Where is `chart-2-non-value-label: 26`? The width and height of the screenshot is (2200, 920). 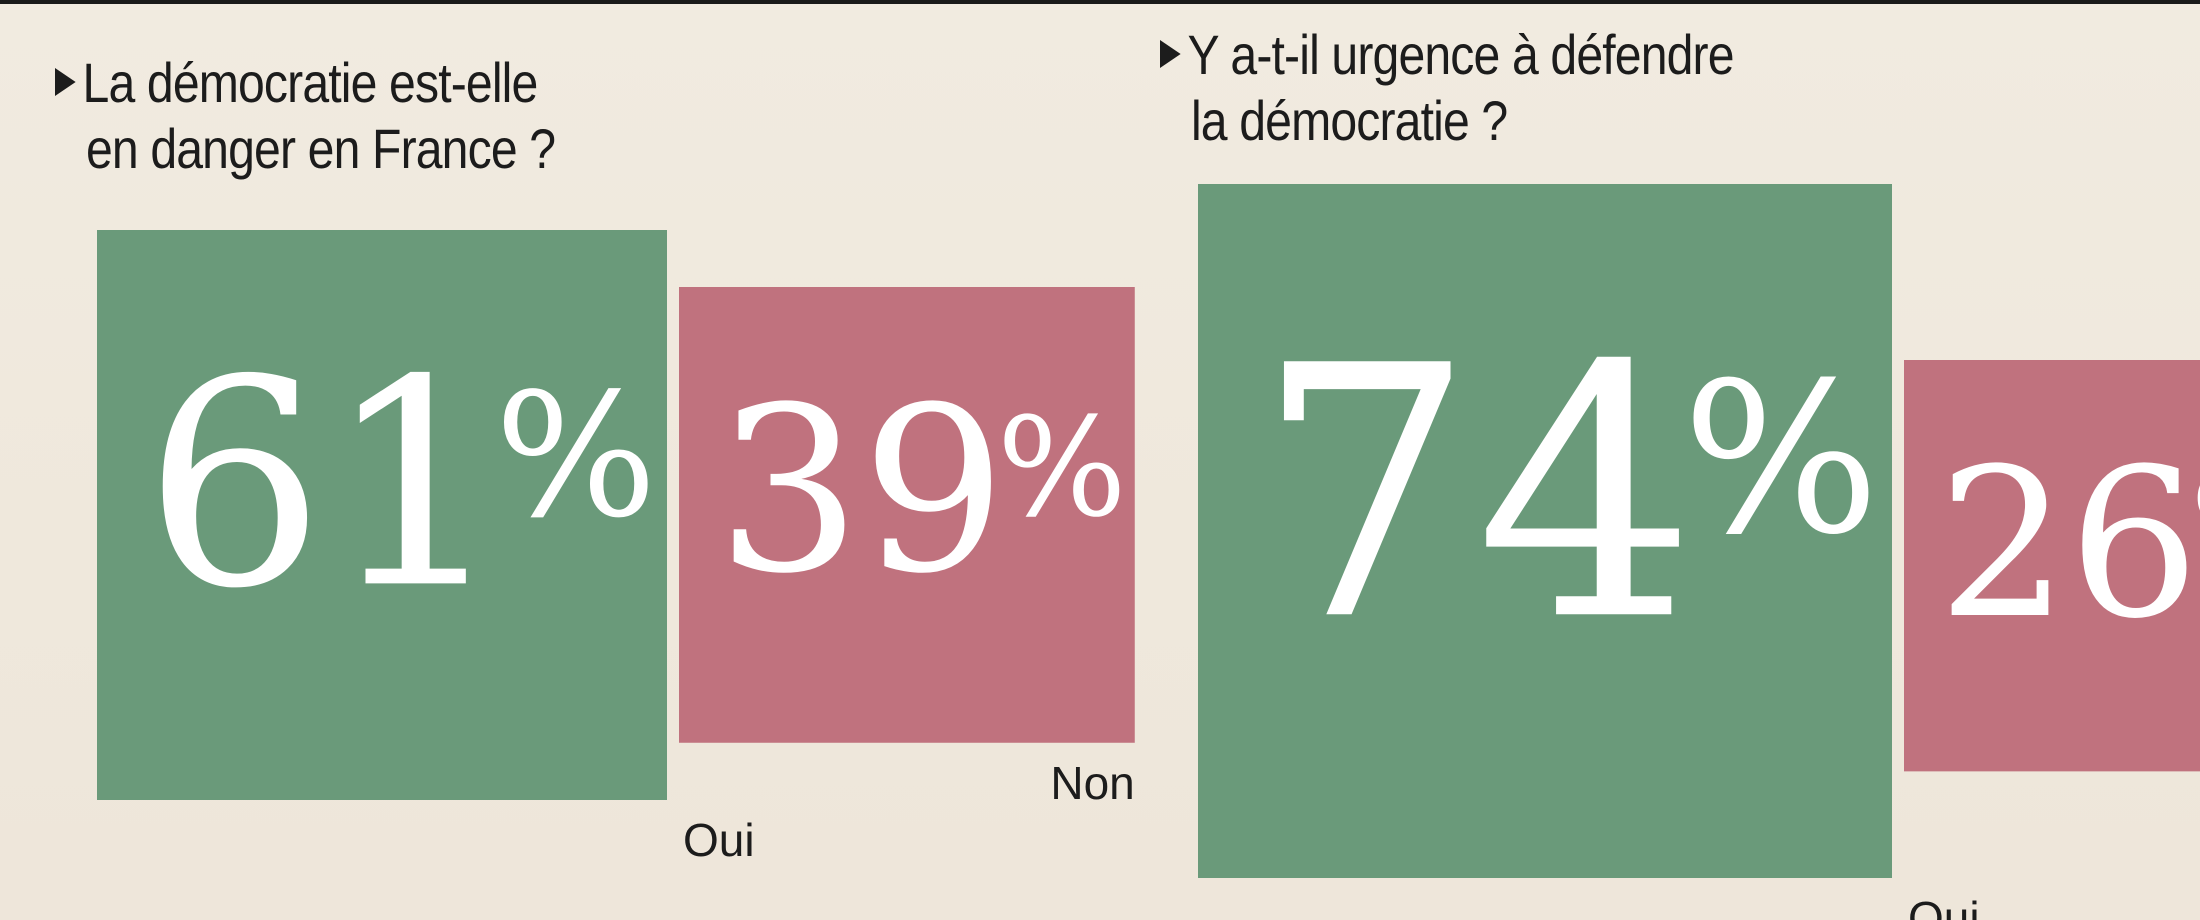
chart-2-non-value-label: 26 is located at coordinates (2069, 544).